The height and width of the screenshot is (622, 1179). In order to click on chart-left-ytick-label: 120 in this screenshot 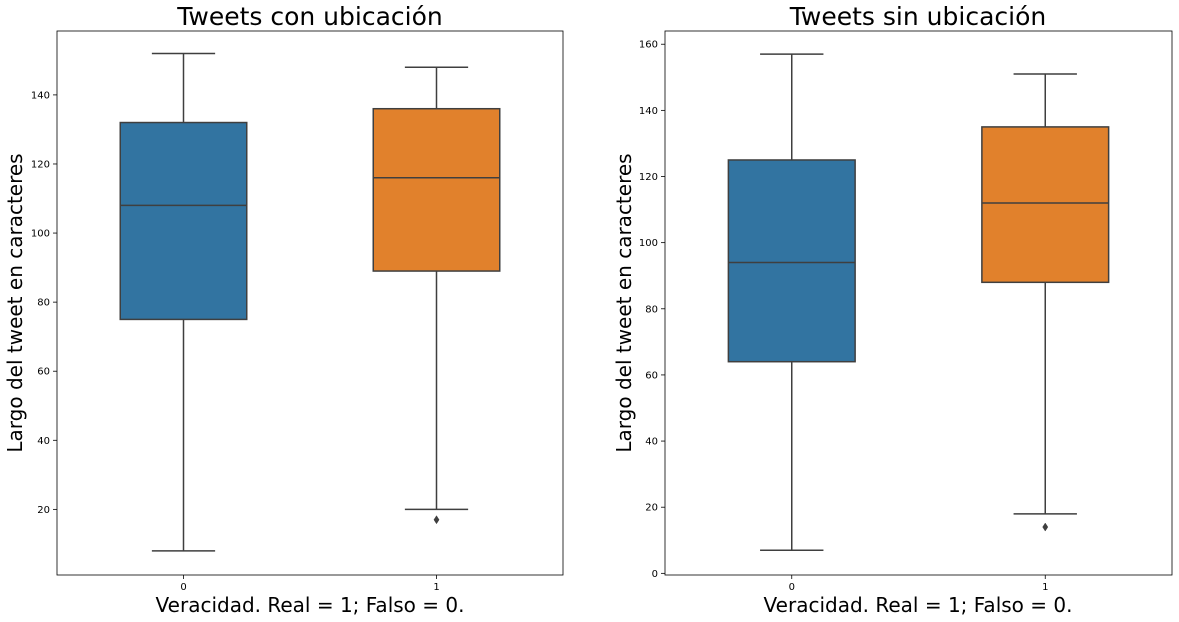, I will do `click(40, 164)`.